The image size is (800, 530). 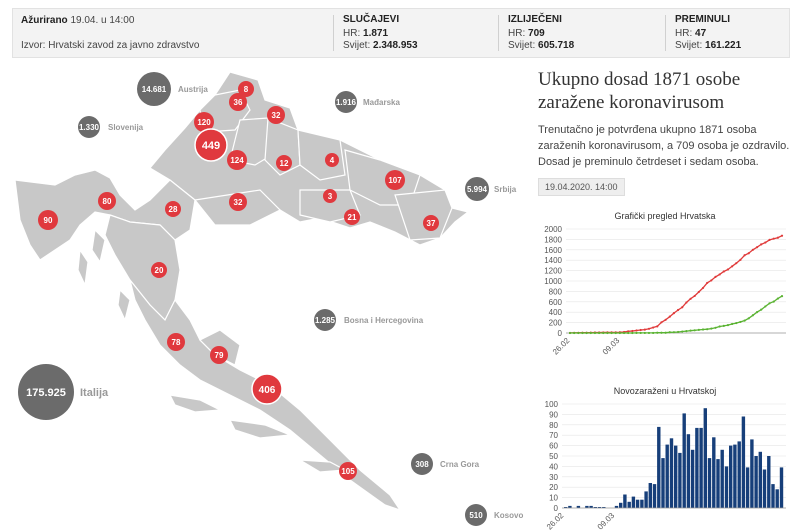 What do you see at coordinates (284, 163) in the screenshot?
I see `county-bubble: 12` at bounding box center [284, 163].